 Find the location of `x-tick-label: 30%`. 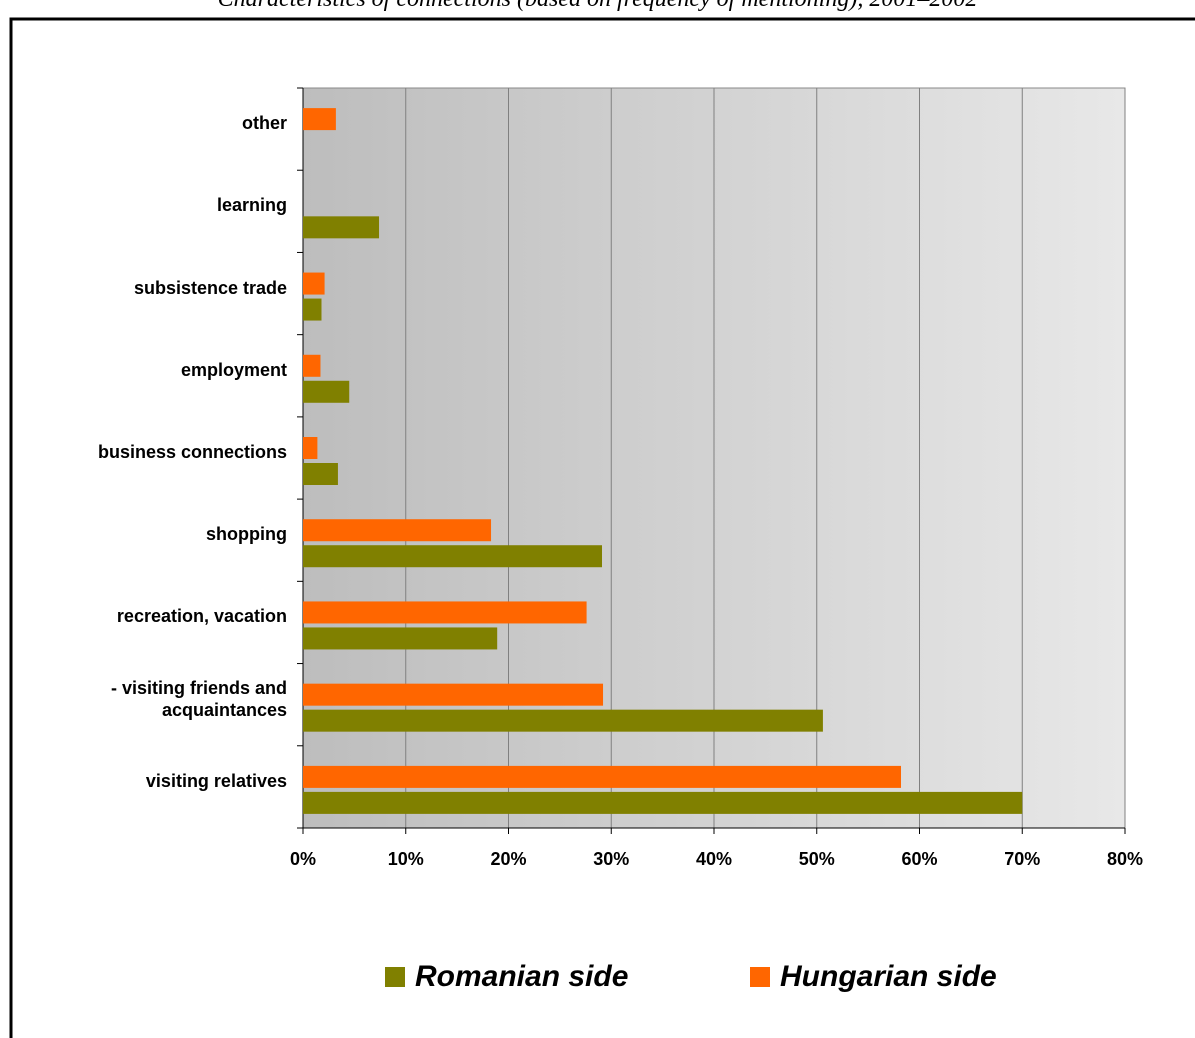

x-tick-label: 30% is located at coordinates (611, 859).